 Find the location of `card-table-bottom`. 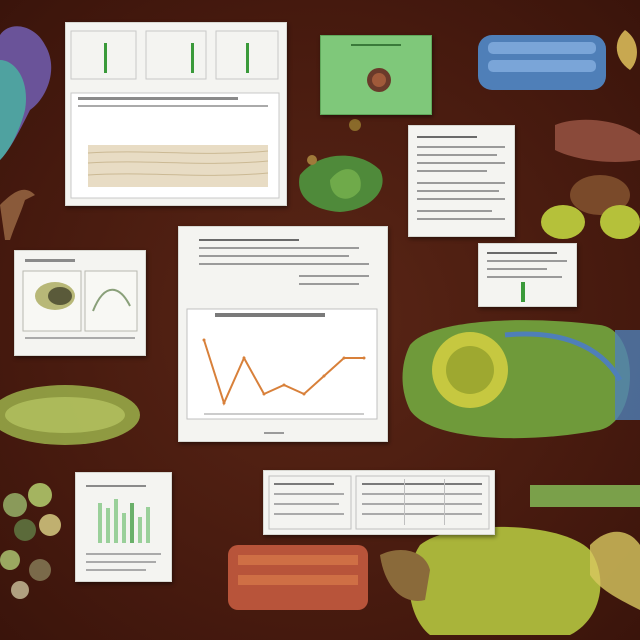

card-table-bottom is located at coordinates (379, 502).